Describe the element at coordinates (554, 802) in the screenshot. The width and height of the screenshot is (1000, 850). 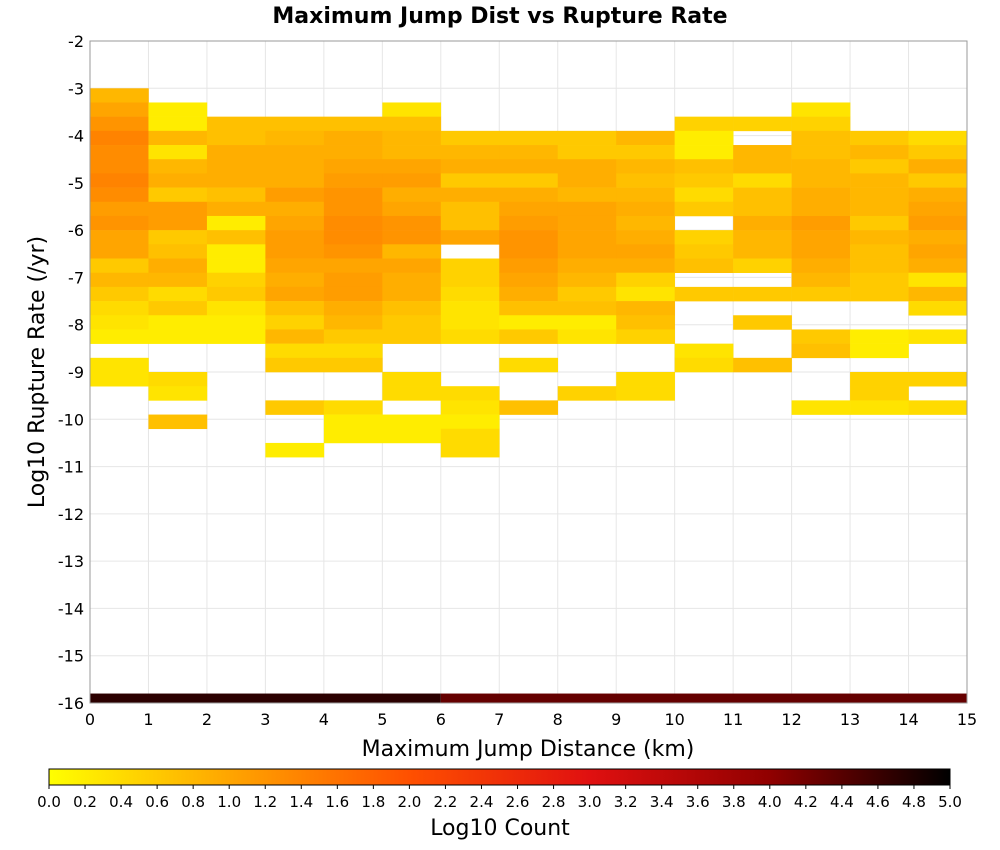
I see `colorbar-tick-label: 2.8` at that location.